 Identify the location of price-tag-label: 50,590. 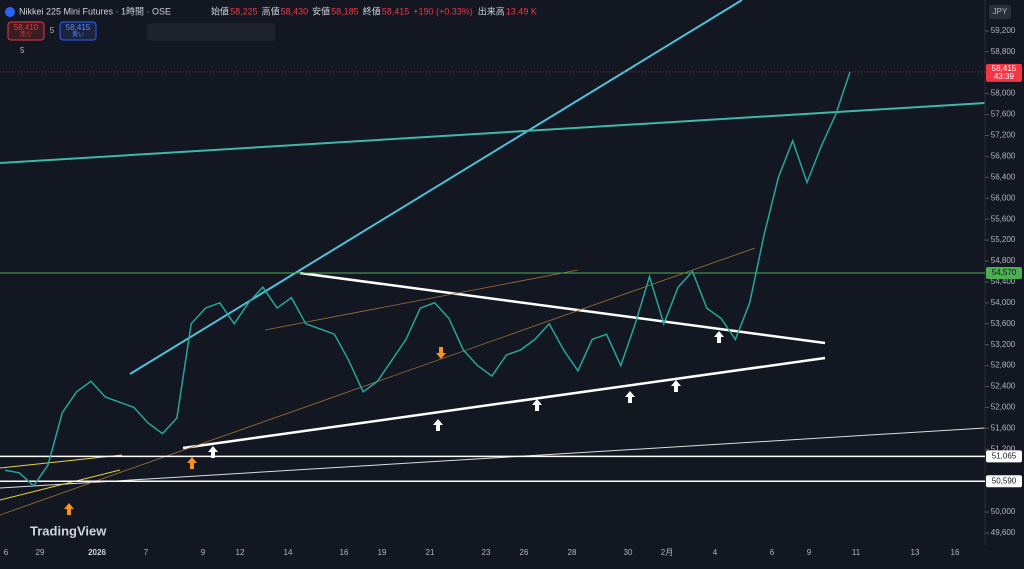
(1004, 480).